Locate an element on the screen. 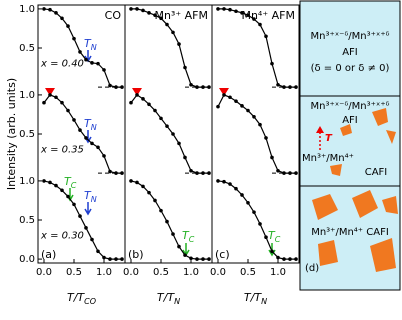 Image resolution: width=402 pixels, height=320 pixels. arrow is located at coordinates (88, 209).